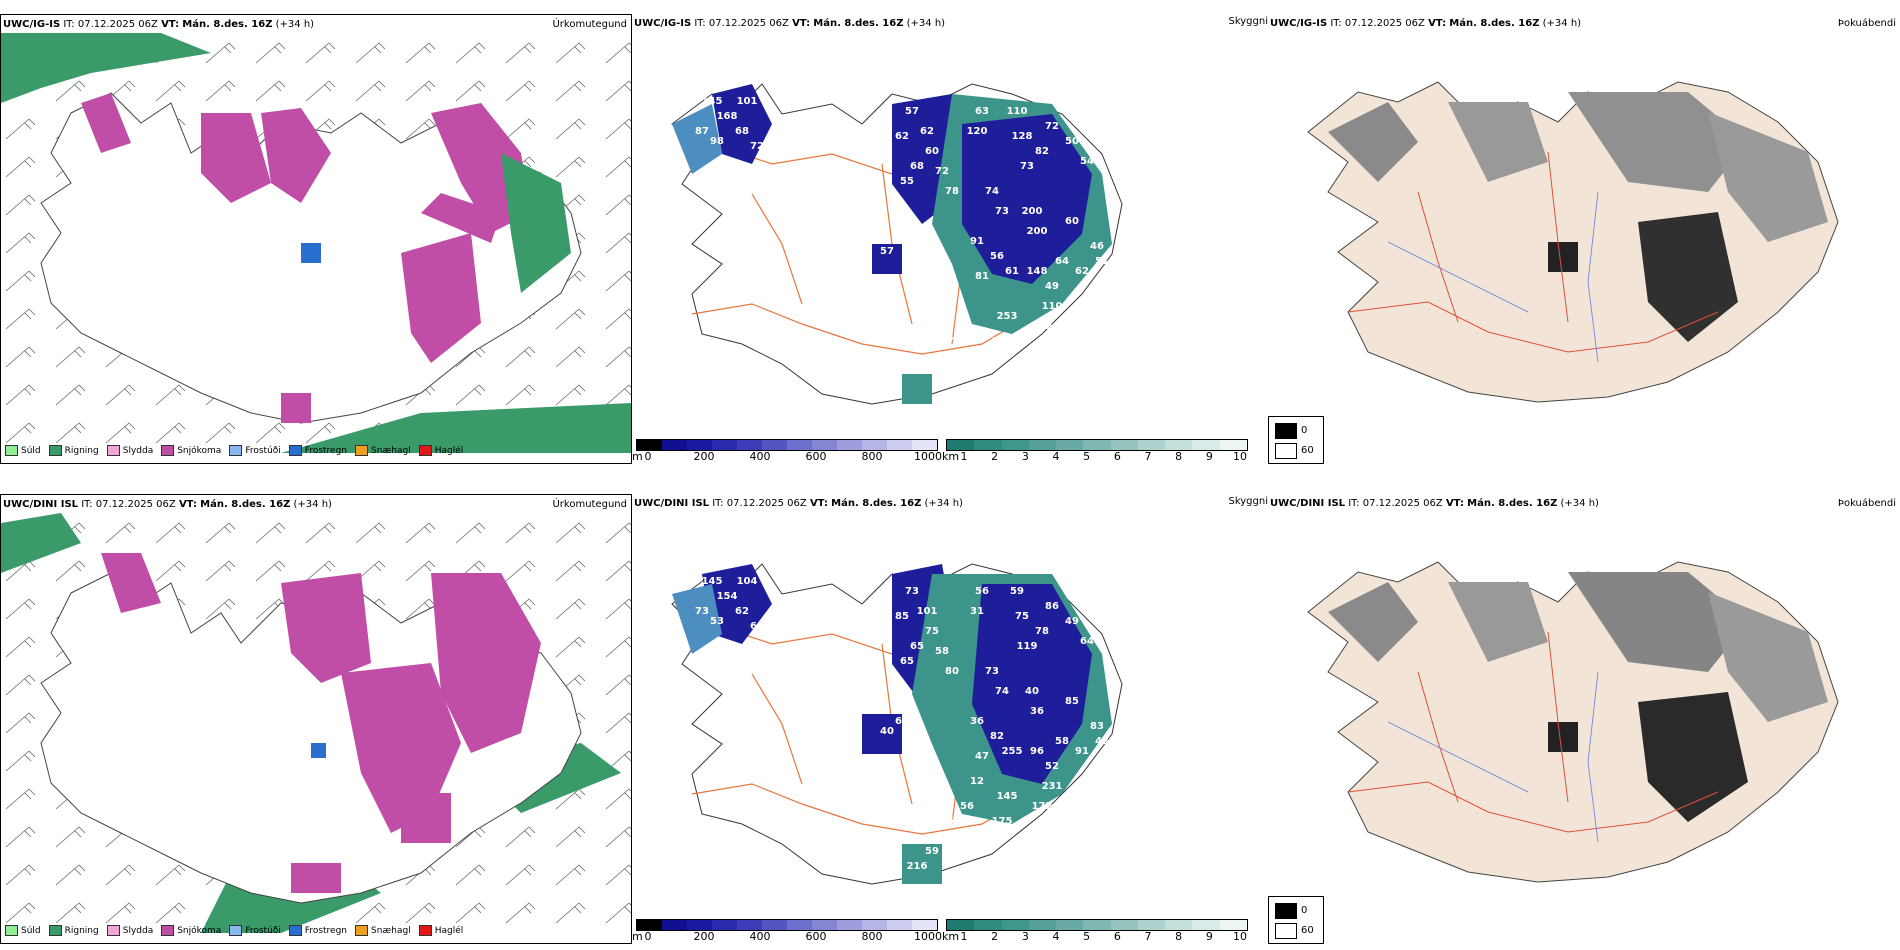 The height and width of the screenshot is (950, 1900). What do you see at coordinates (1240, 936) in the screenshot?
I see `colorbar-tick: 10` at bounding box center [1240, 936].